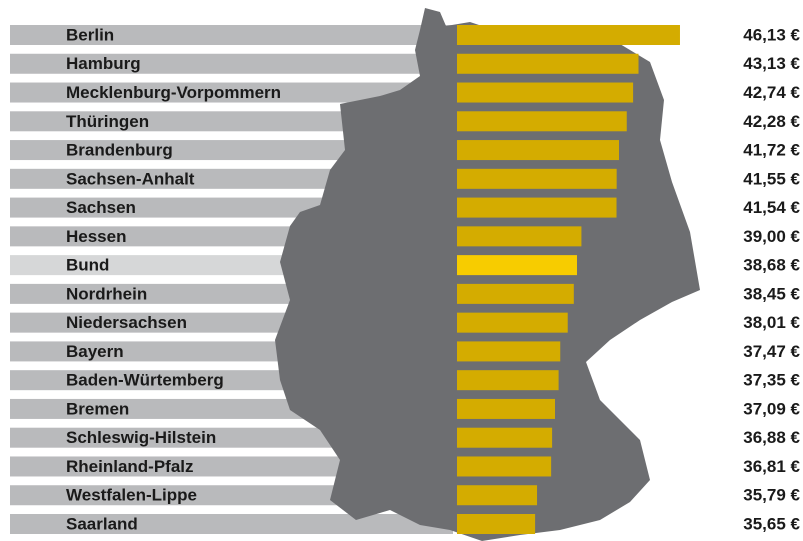  What do you see at coordinates (771, 322) in the screenshot?
I see `value-label: 38,01 €` at bounding box center [771, 322].